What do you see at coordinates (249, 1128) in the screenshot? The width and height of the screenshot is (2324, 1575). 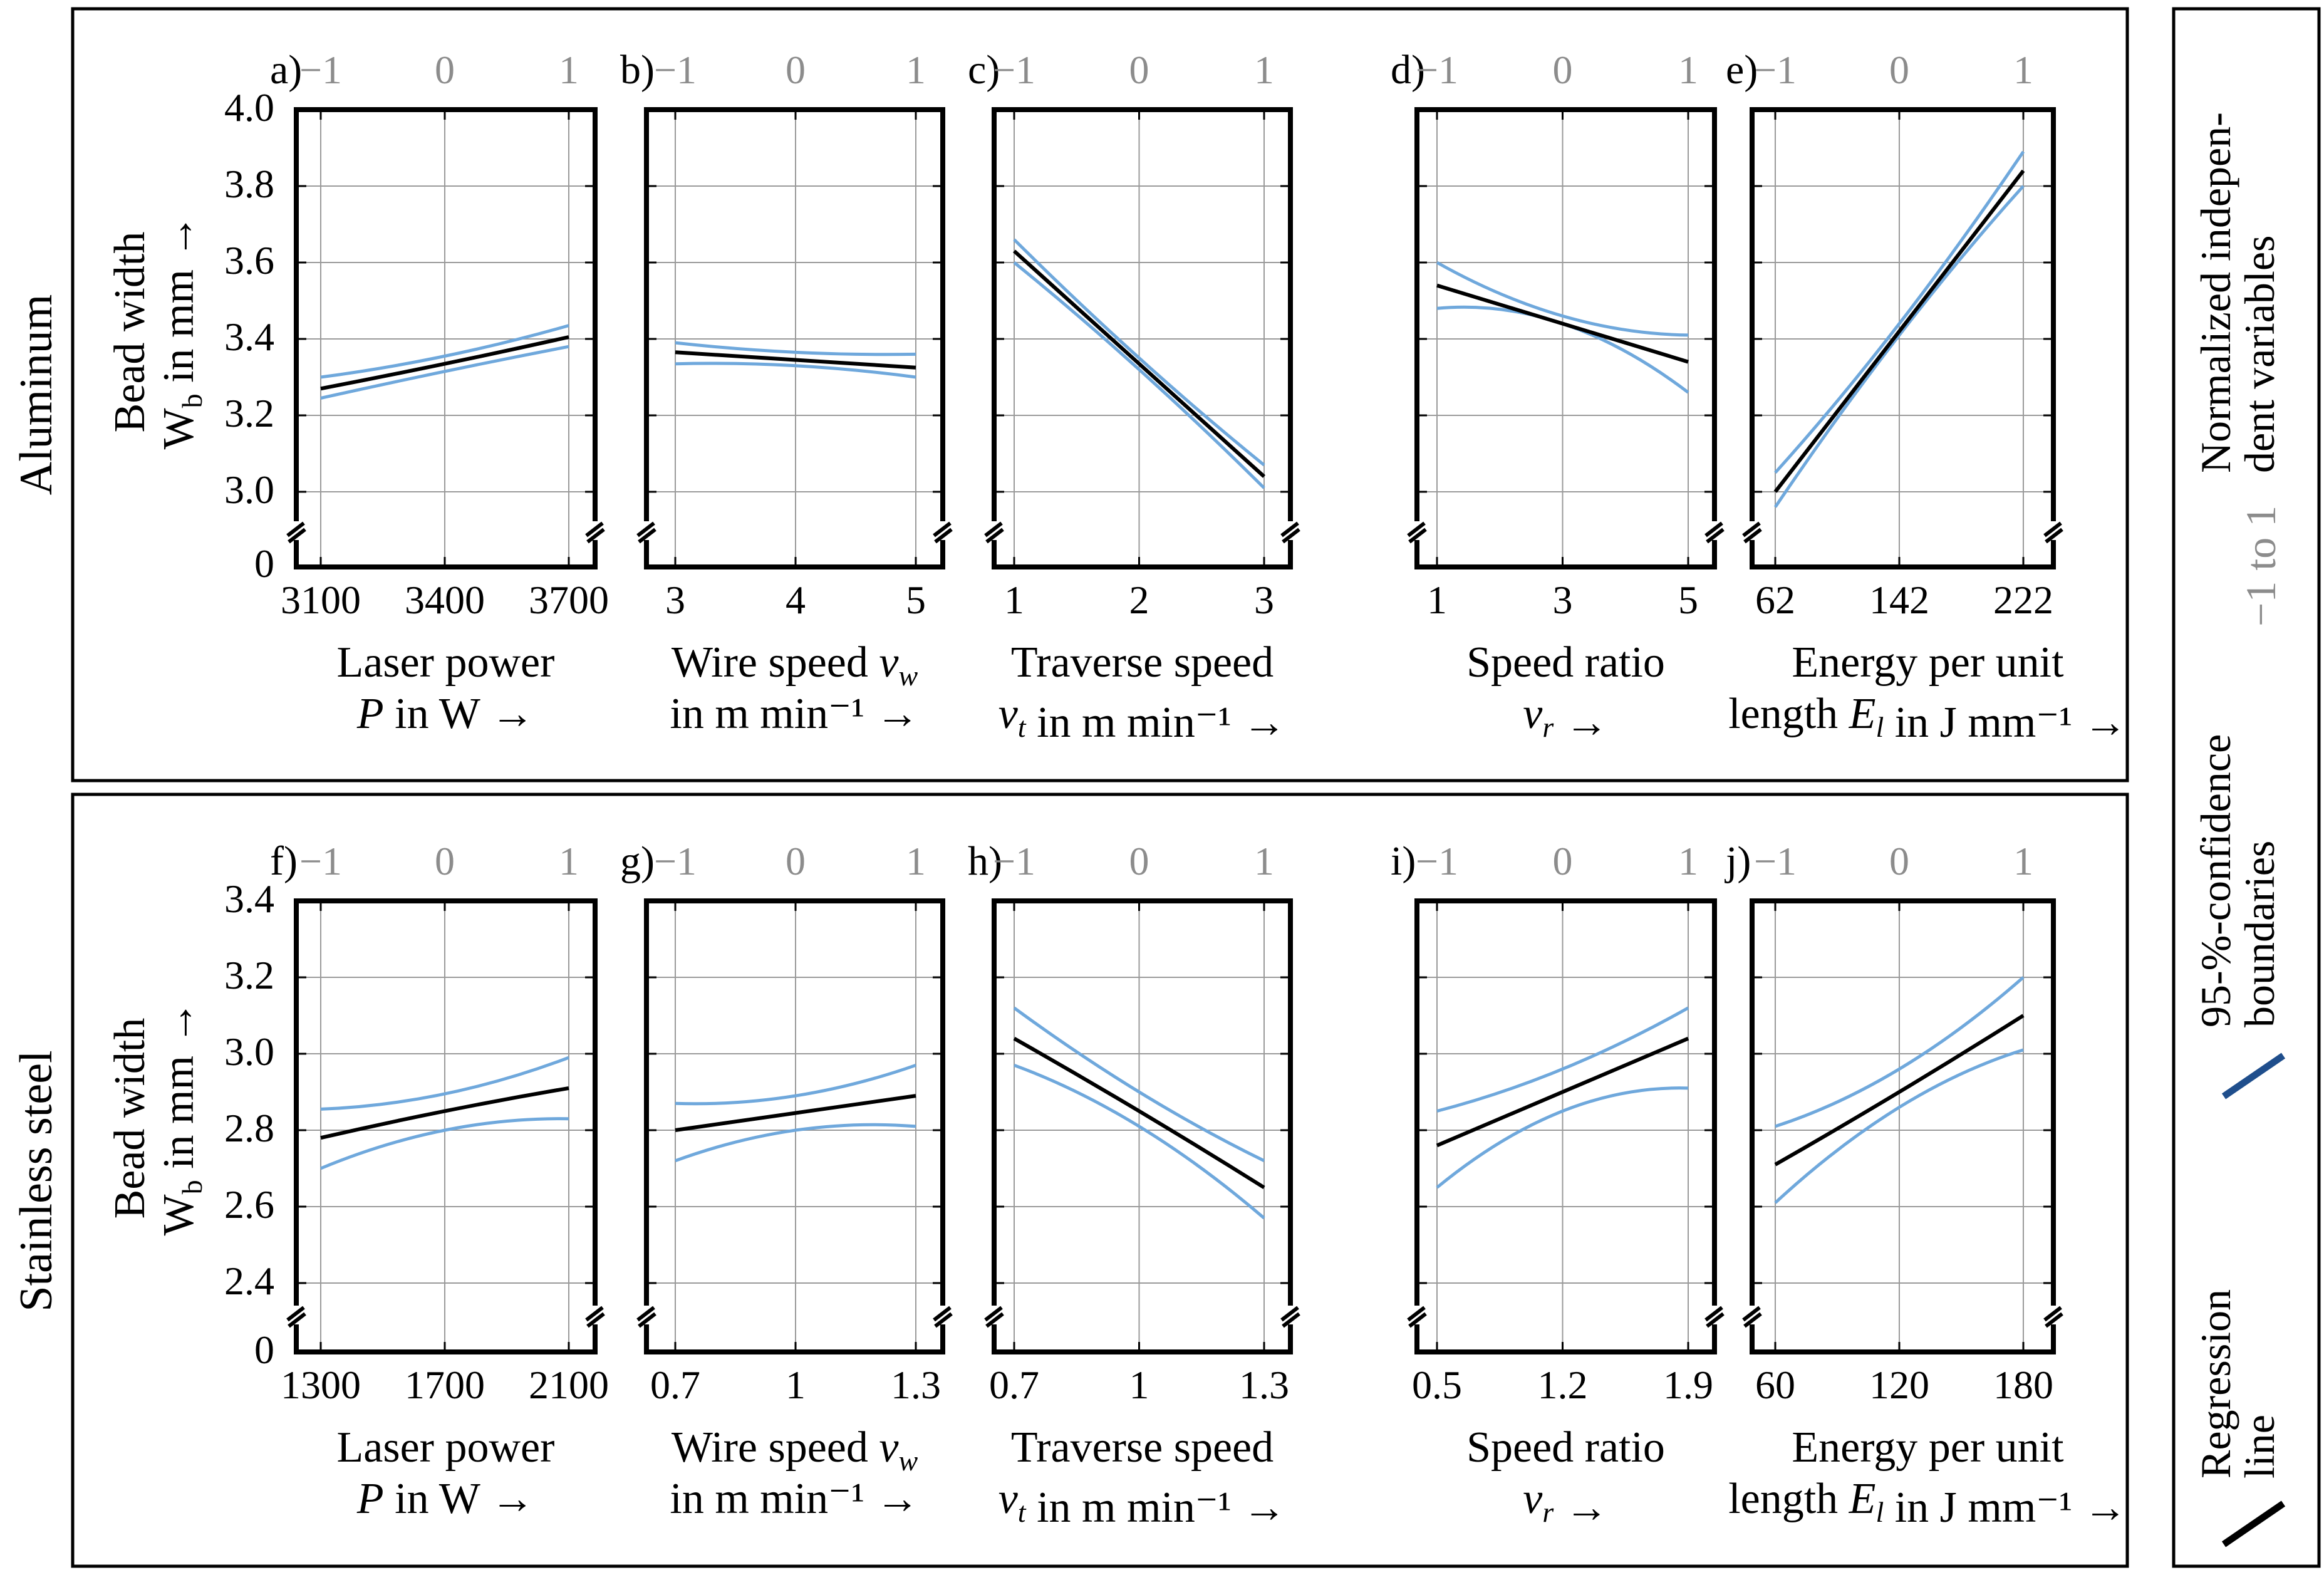 I see `y-tick-label: 2.8` at bounding box center [249, 1128].